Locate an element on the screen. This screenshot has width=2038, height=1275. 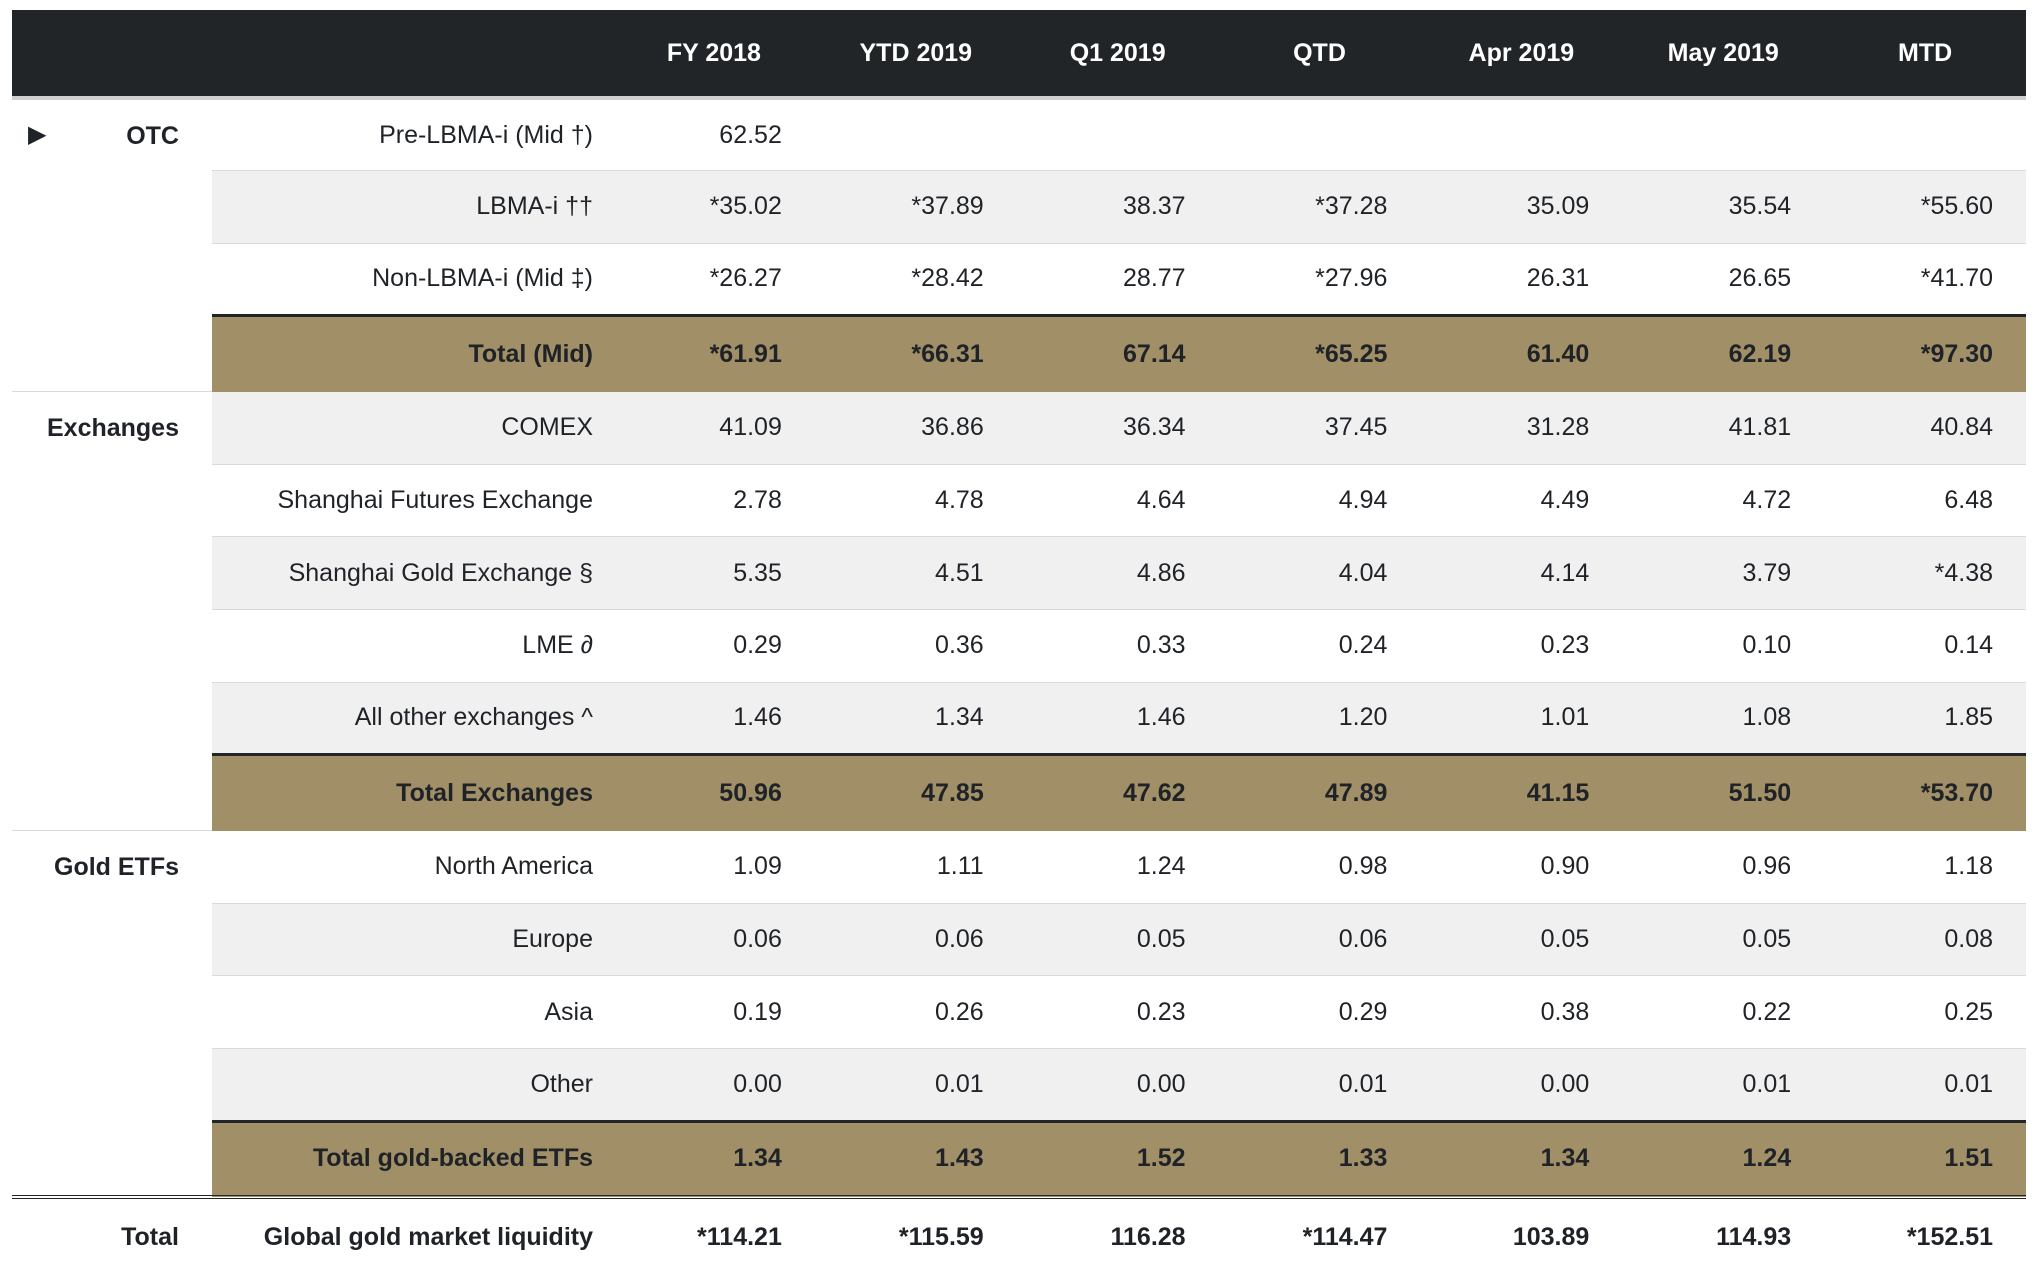
column-header-ytd2019: YTD 2019 is located at coordinates (915, 55).